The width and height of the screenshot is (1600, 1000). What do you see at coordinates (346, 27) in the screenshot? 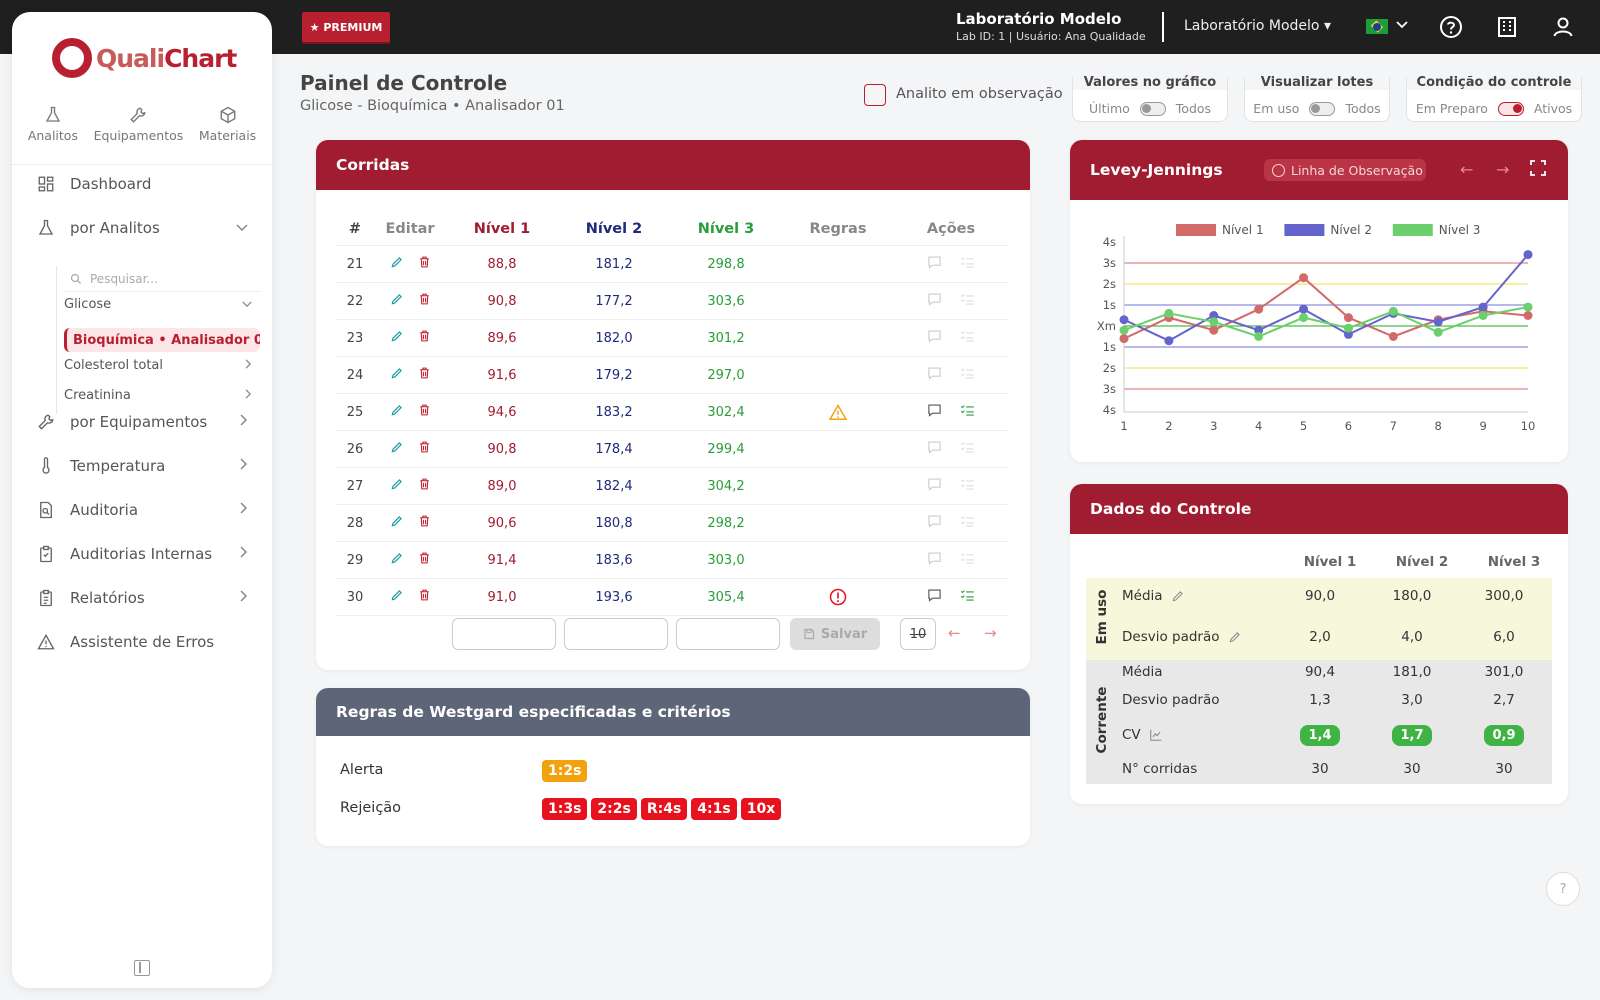
I see `premium-badge: ★ PREMIUM` at bounding box center [346, 27].